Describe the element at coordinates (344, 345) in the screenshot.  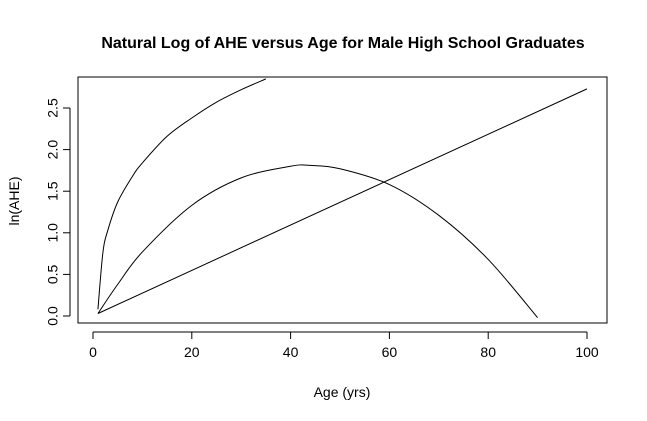
I see `x-axis: 0 20 40 60 80 100` at that location.